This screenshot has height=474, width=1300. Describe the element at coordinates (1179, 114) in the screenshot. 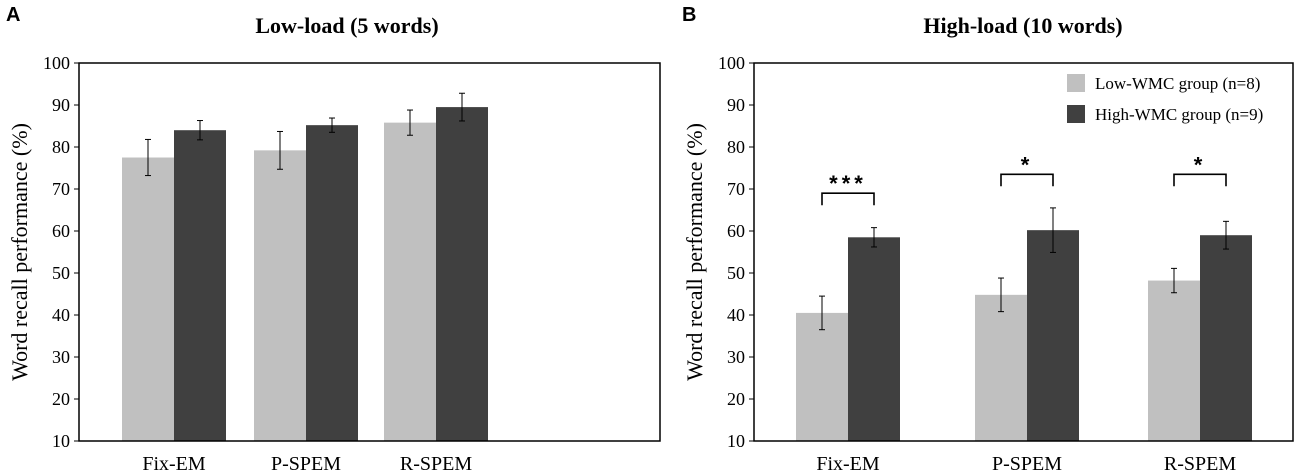

I see `legend-entry: High-WMC group (n=9)` at that location.